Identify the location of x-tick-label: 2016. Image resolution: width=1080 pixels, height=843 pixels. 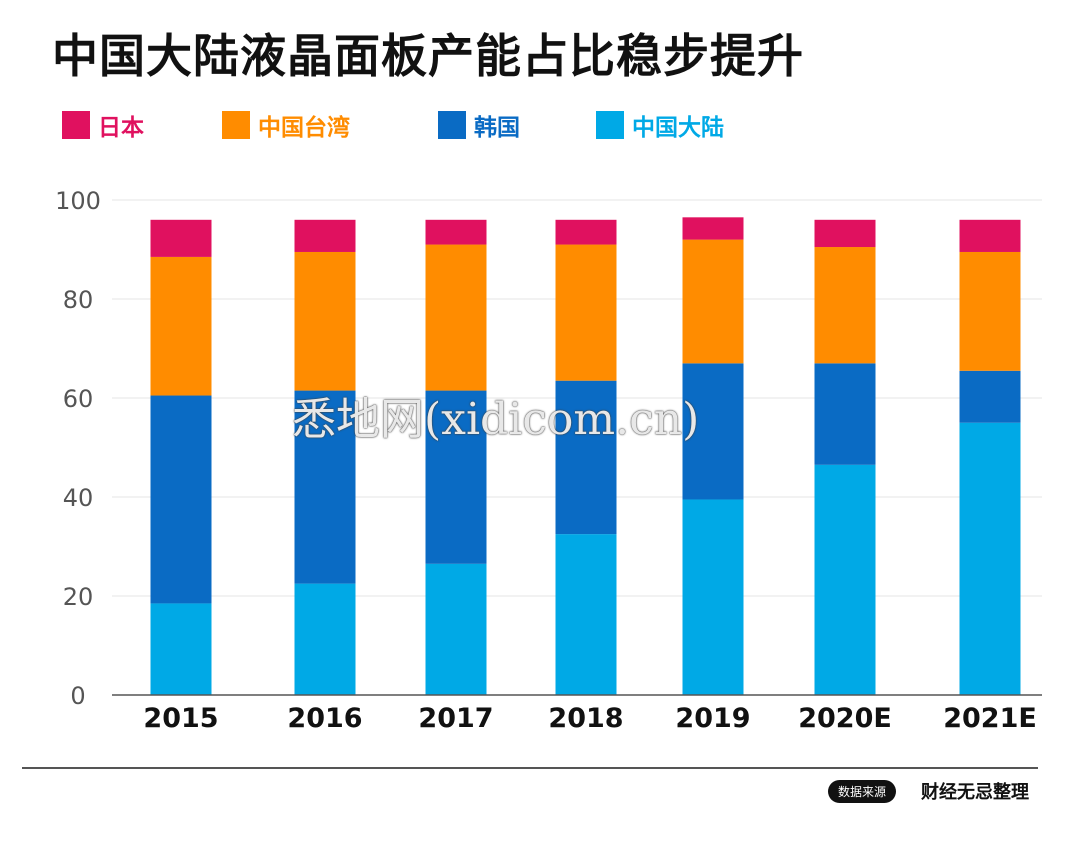
(324, 718).